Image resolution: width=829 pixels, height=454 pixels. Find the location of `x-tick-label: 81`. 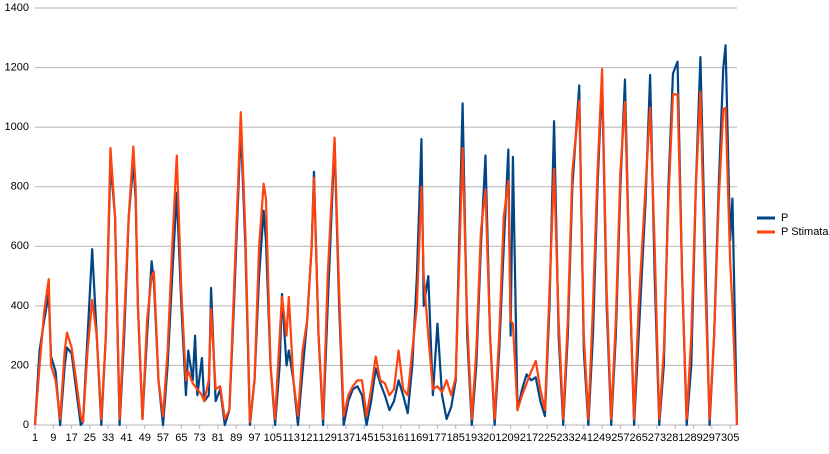

x-tick-label: 81 is located at coordinates (218, 438).